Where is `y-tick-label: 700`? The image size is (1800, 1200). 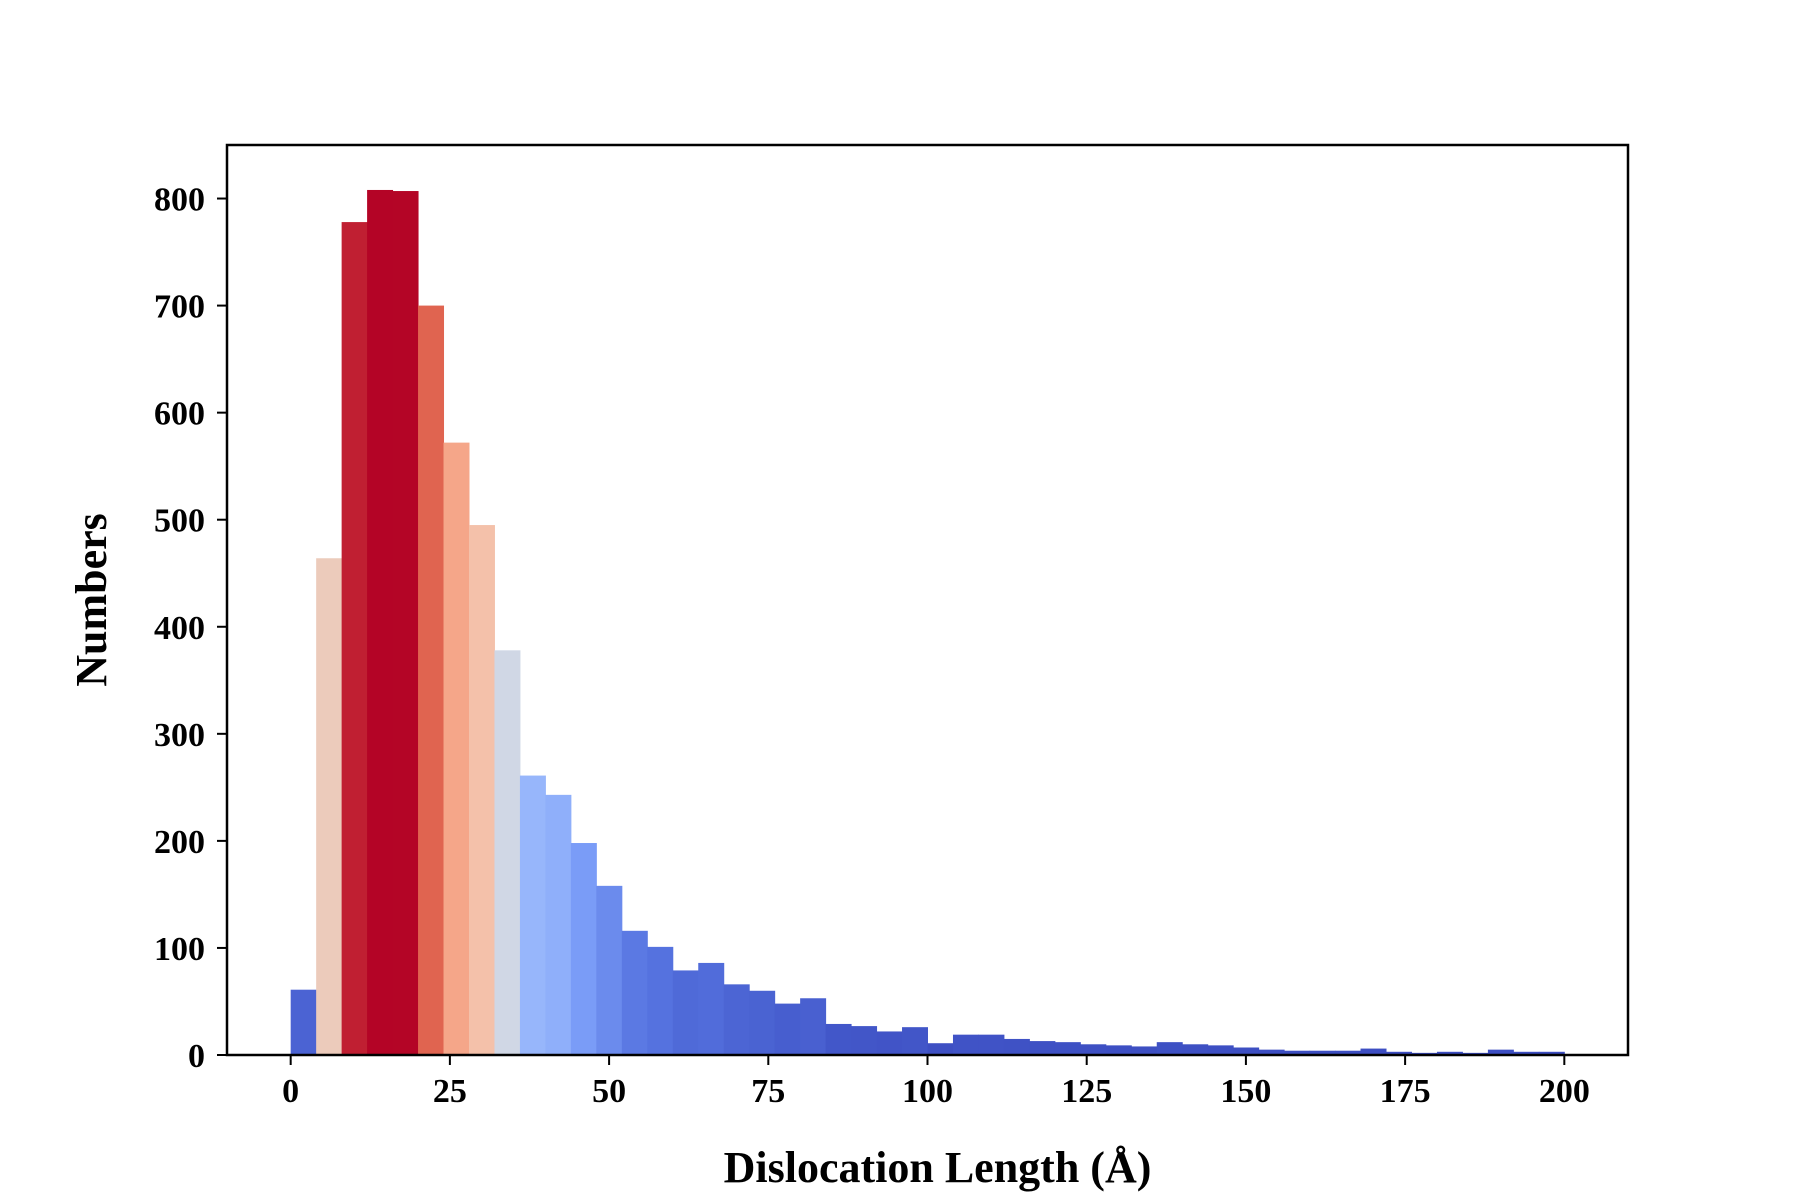
y-tick-label: 700 is located at coordinates (179, 307).